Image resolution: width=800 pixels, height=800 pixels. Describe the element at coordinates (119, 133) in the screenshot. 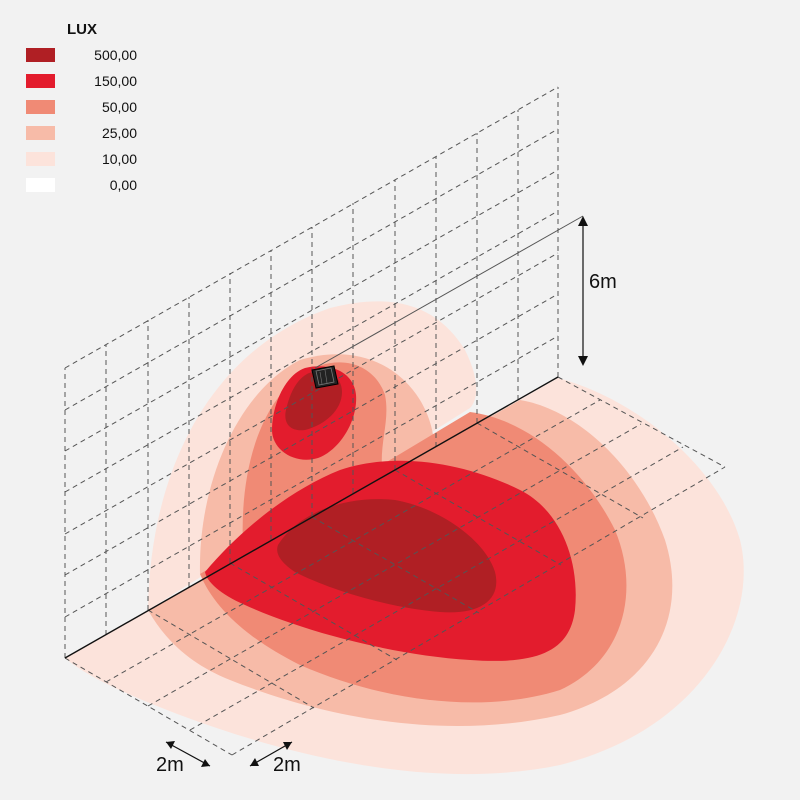

I see `legend-value: 25,00` at that location.